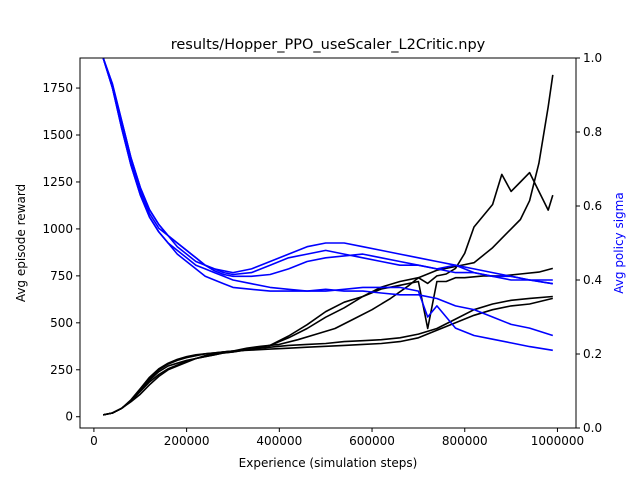 The height and width of the screenshot is (480, 640). I want to click on y-axis-right: 0.0 0.2 0.4 0.6 0.8 1.0, so click(589, 243).